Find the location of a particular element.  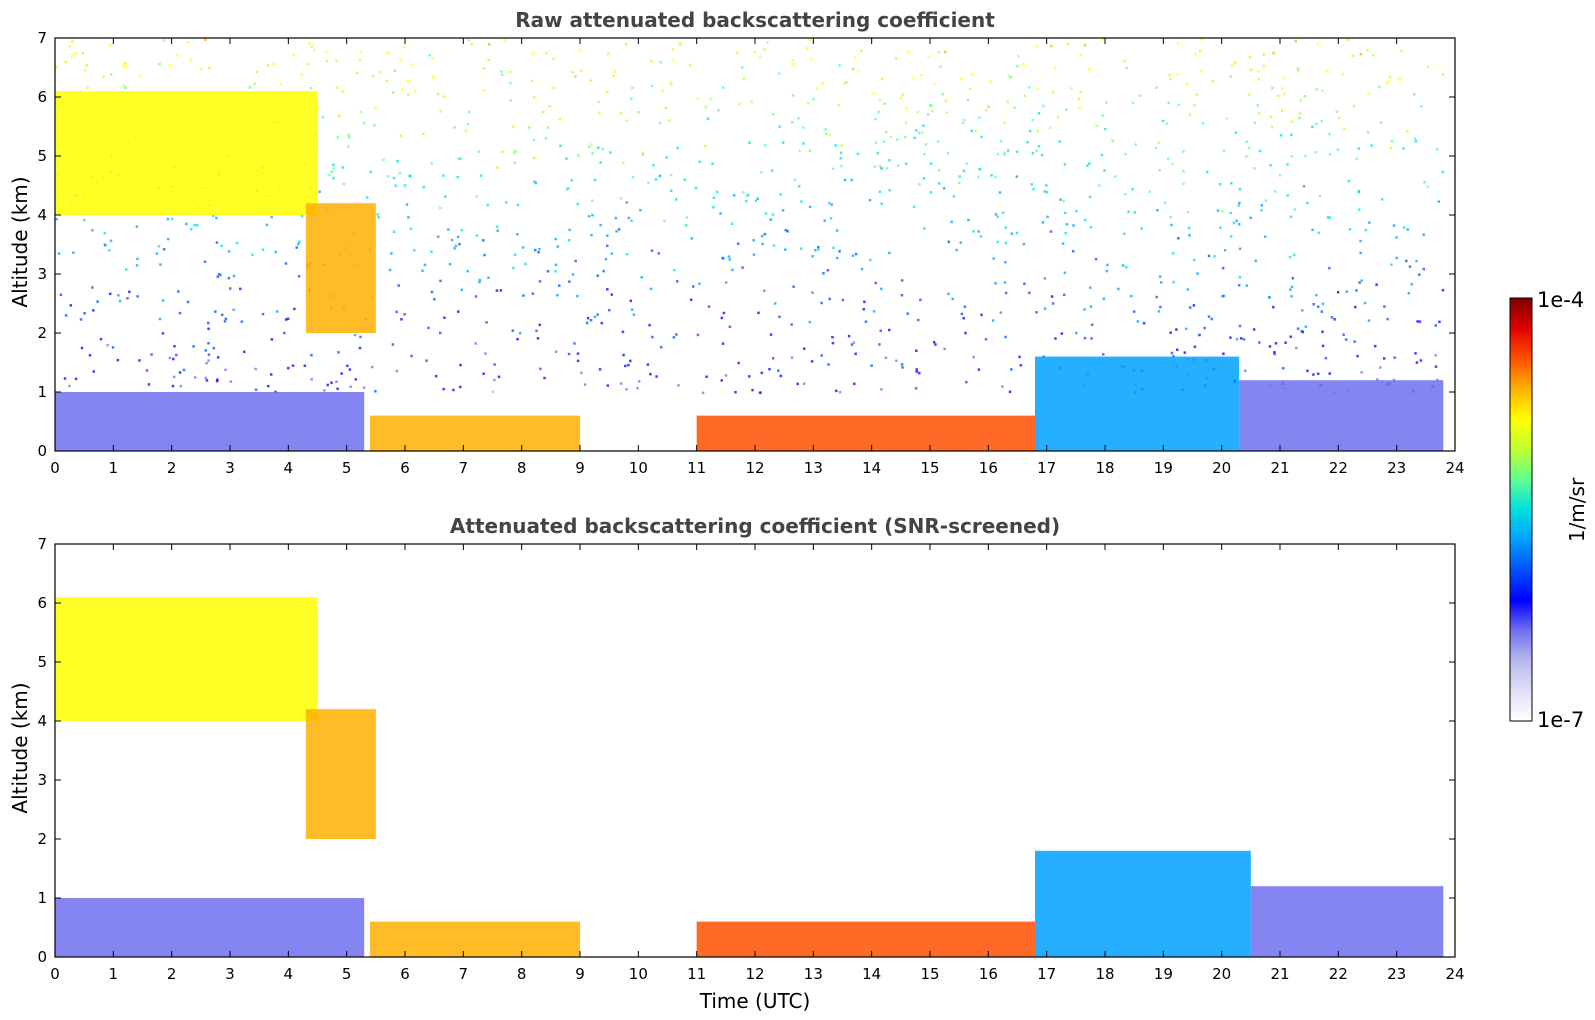

colorbar-unit-label: 1/m/sr is located at coordinates (1577, 509).